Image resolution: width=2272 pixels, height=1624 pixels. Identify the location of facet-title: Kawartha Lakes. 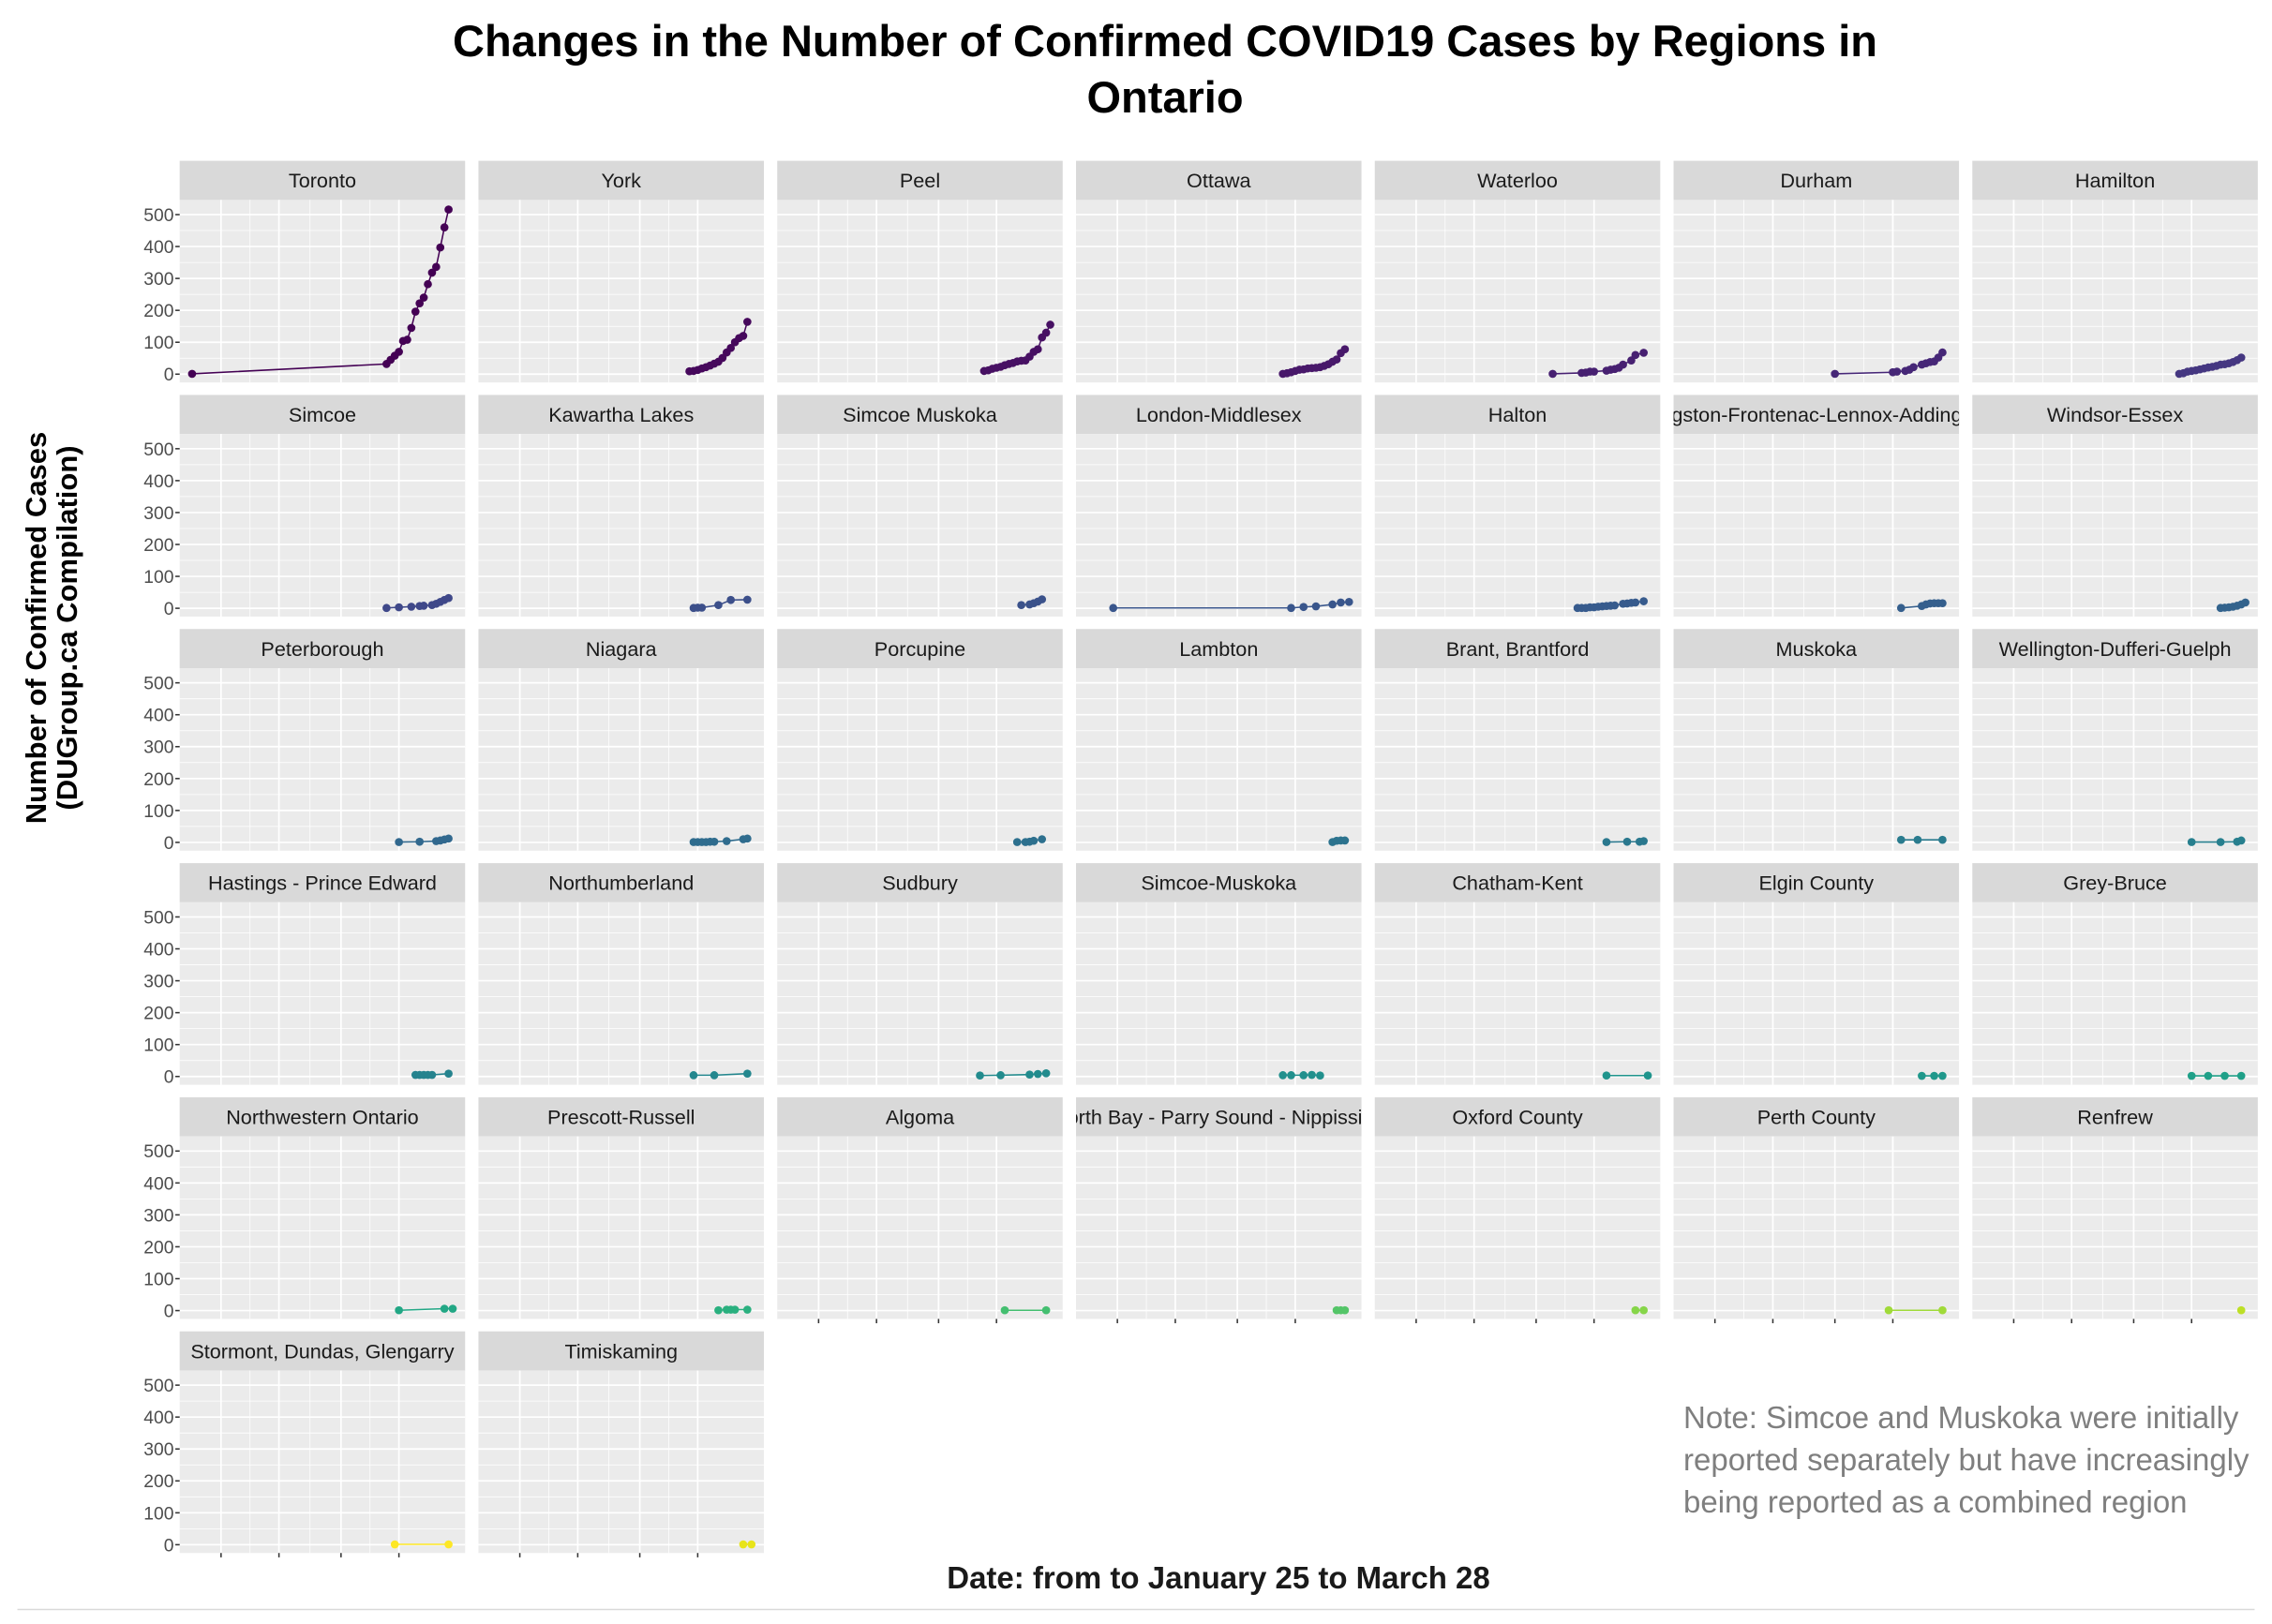
(621, 415).